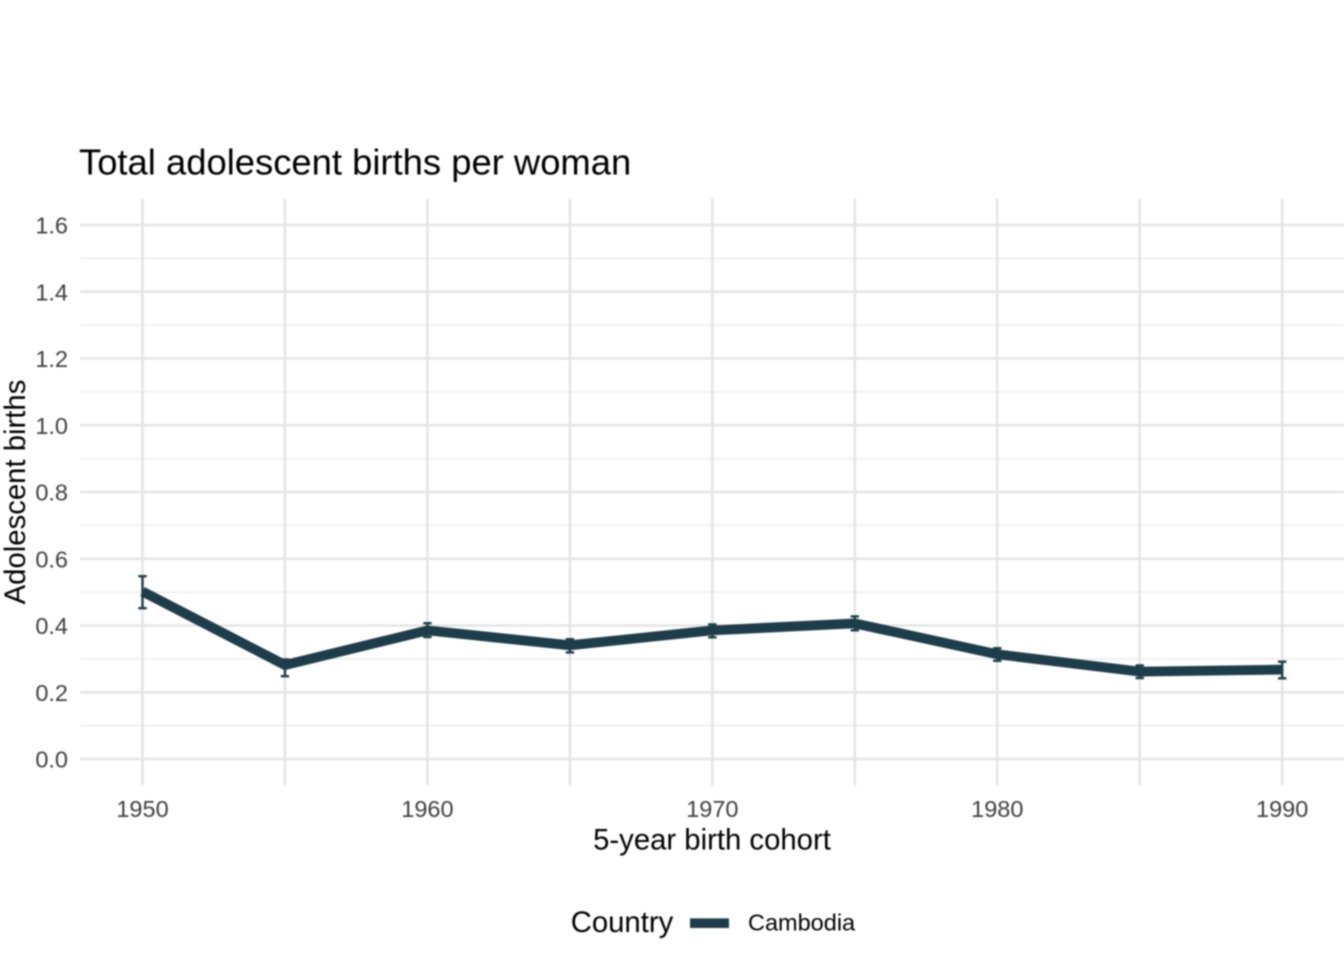  Describe the element at coordinates (712, 840) in the screenshot. I see `svg-text: 5-year birth cohort` at that location.